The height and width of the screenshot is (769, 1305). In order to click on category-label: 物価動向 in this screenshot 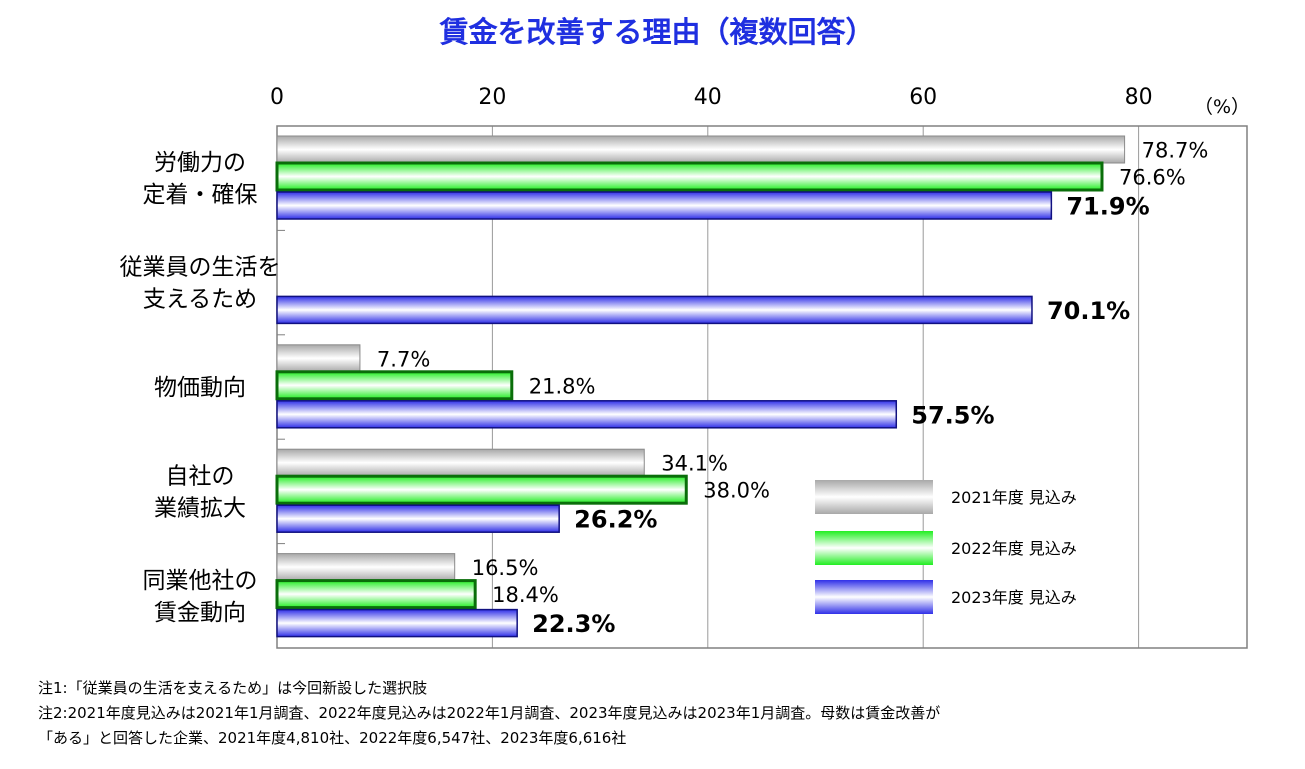, I will do `click(200, 388)`.